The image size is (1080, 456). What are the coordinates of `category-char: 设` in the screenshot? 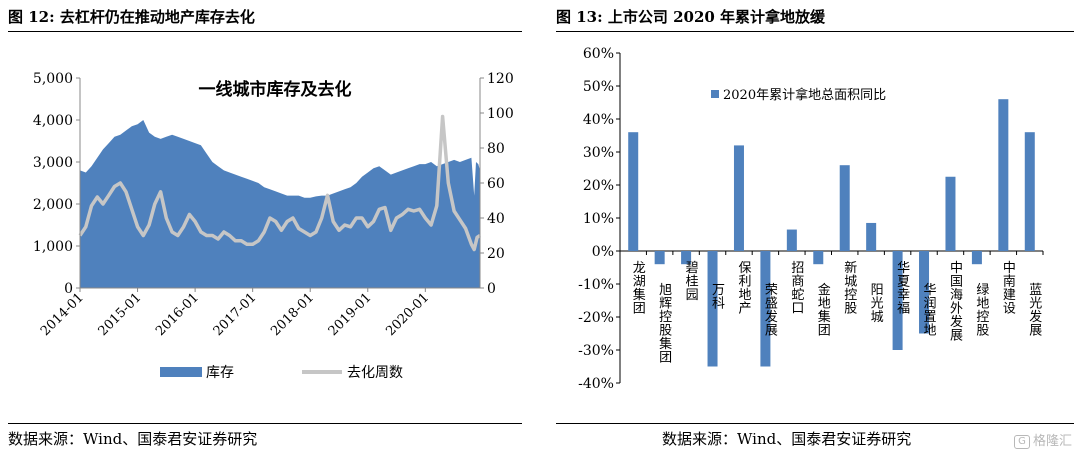 It's located at (1009, 309).